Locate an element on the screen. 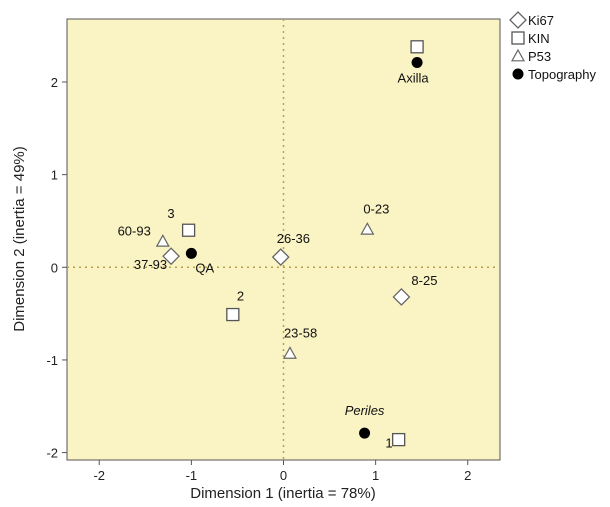 This screenshot has width=610, height=507. legend-ki67-label: Ki67 is located at coordinates (541, 20).